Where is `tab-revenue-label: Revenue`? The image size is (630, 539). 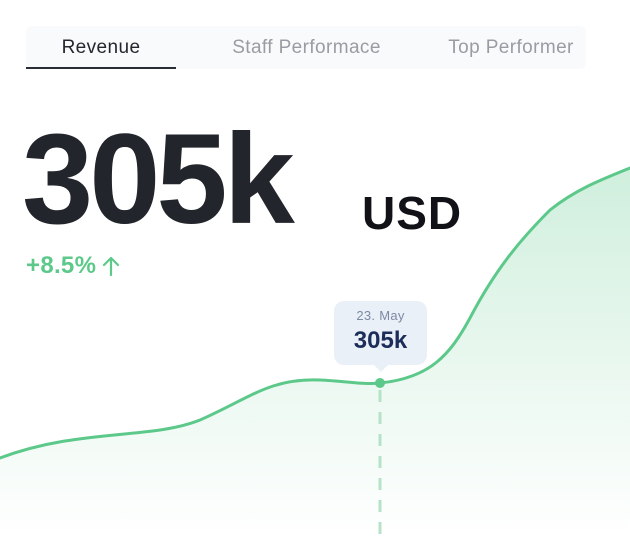
tab-revenue-label: Revenue is located at coordinates (101, 47).